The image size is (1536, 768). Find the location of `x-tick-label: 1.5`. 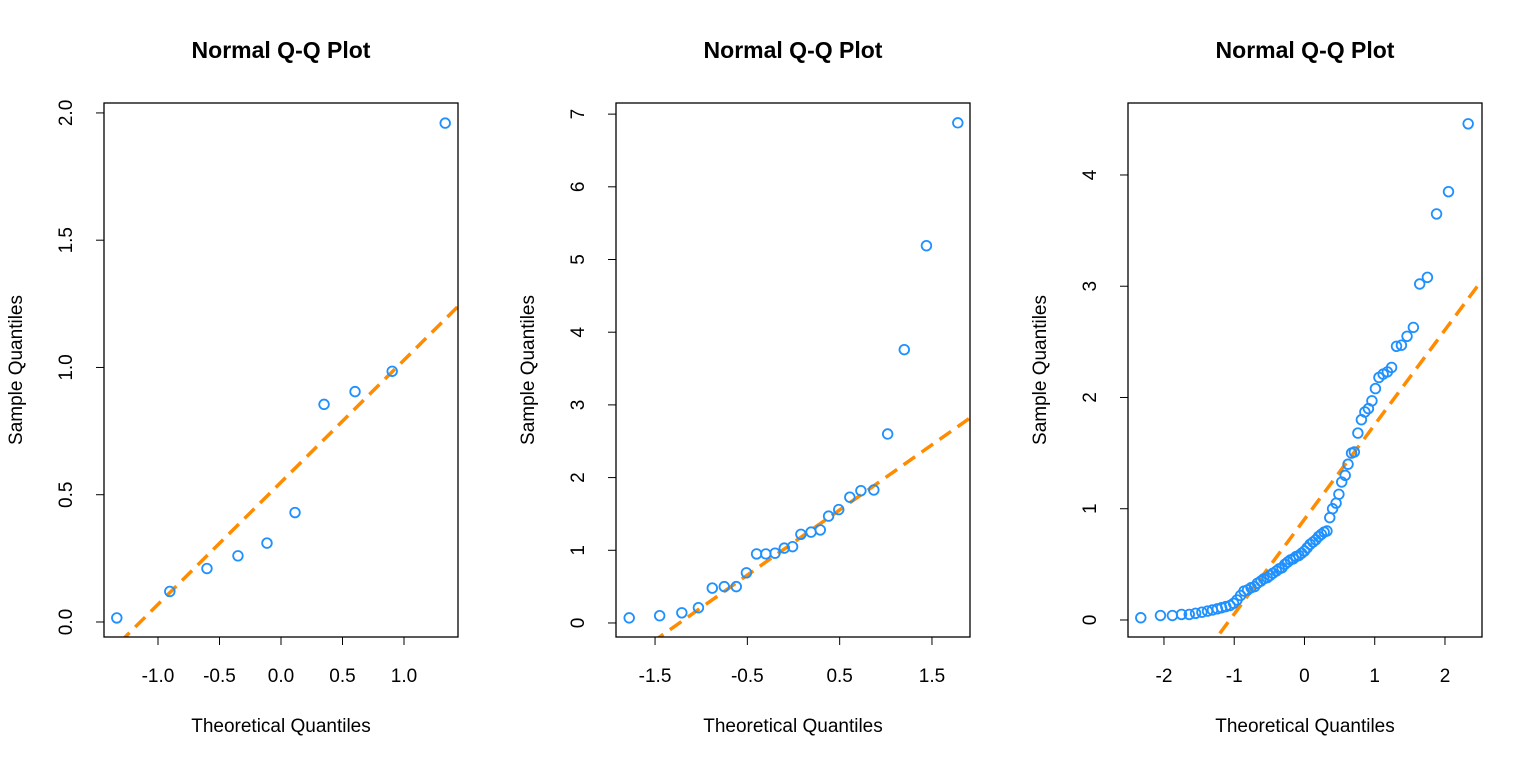

x-tick-label: 1.5 is located at coordinates (932, 676).